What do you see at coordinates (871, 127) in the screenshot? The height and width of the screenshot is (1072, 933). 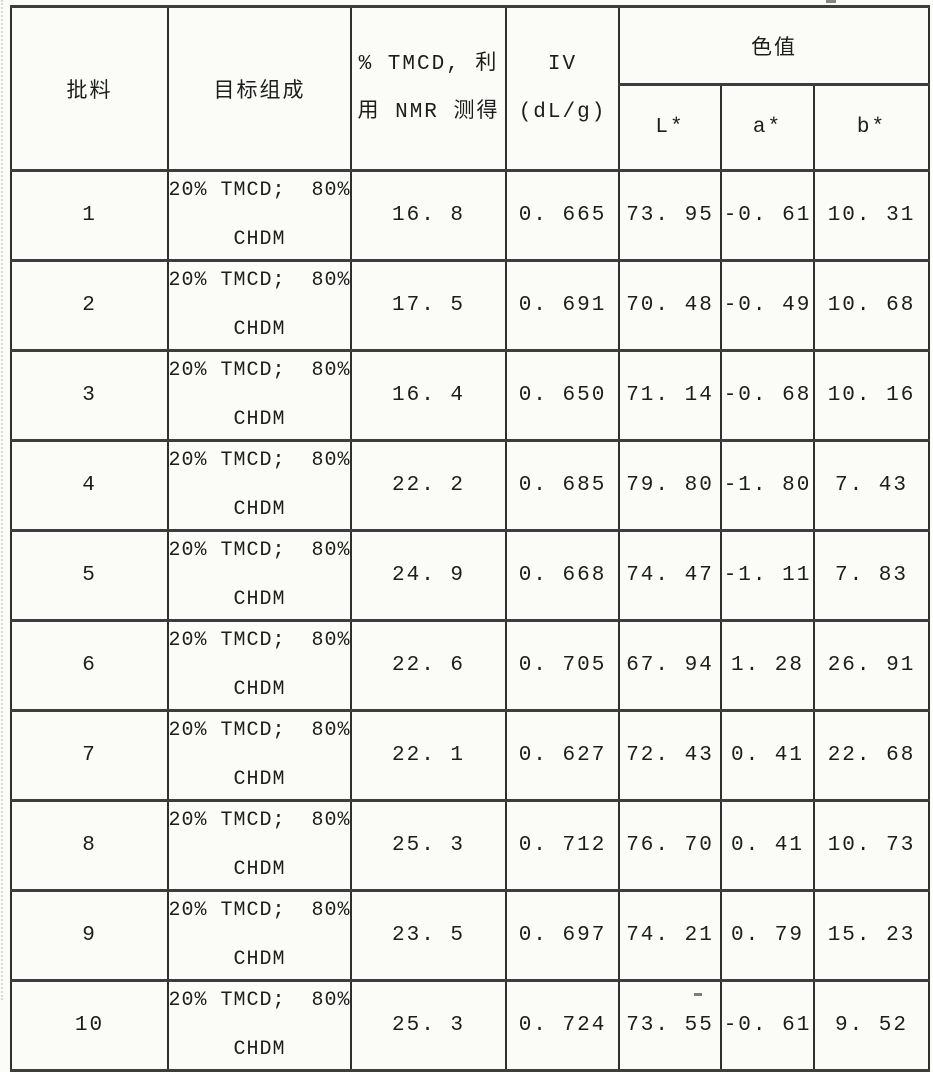 I see `header-b-star: b*` at bounding box center [871, 127].